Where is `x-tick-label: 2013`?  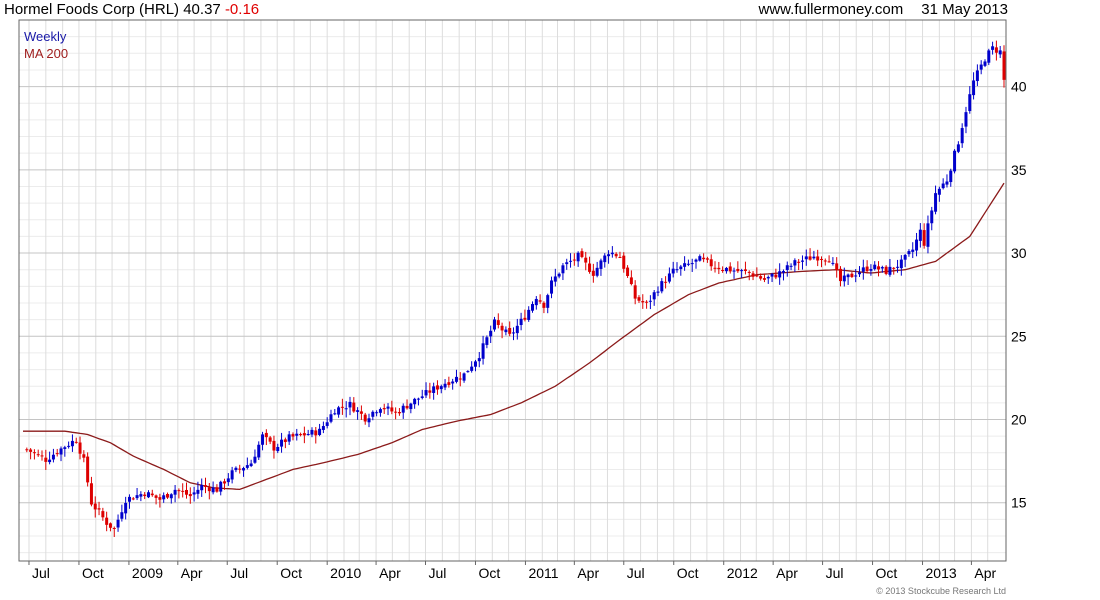 x-tick-label: 2013 is located at coordinates (941, 573).